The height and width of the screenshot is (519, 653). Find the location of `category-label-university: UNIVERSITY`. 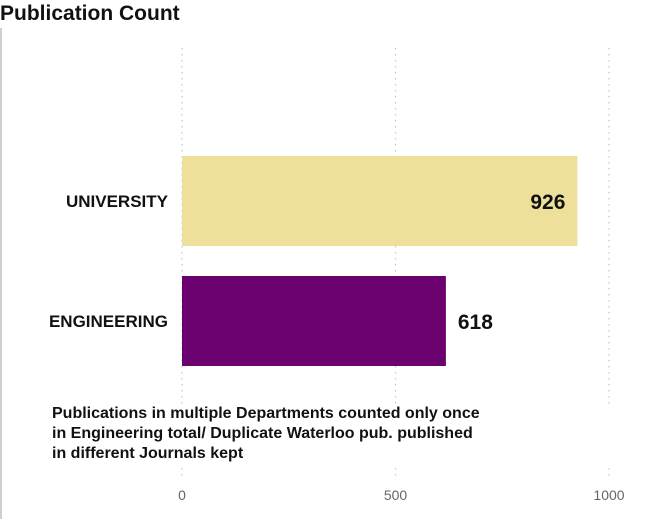

category-label-university: UNIVERSITY is located at coordinates (117, 201).